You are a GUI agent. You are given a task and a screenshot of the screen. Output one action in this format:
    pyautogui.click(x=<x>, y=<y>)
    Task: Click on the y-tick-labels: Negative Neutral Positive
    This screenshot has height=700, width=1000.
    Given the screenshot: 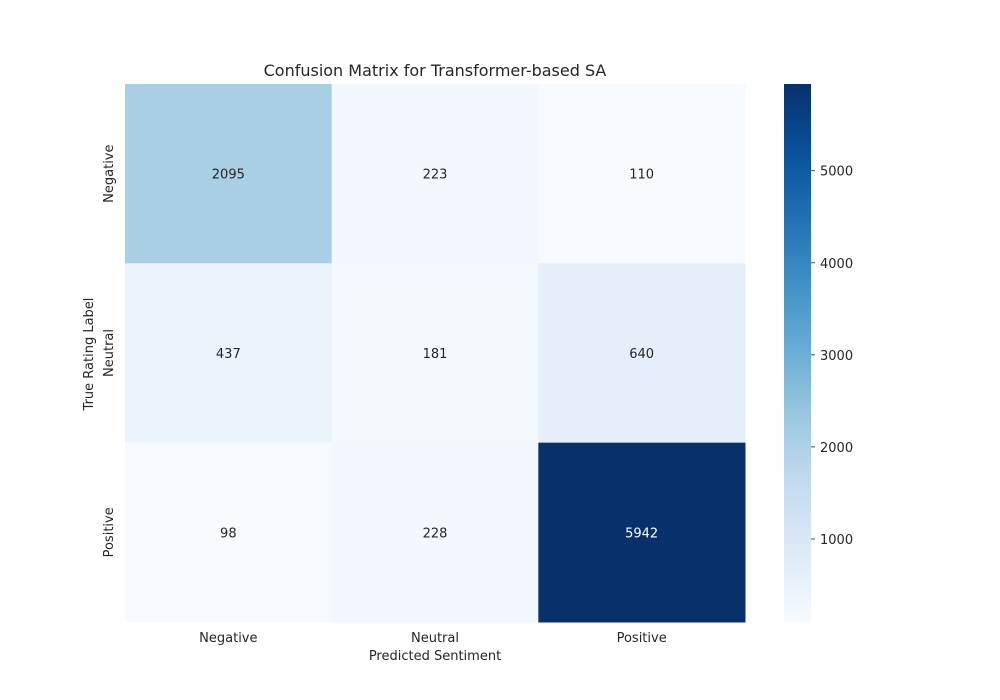 What is the action you would take?
    pyautogui.click(x=109, y=350)
    